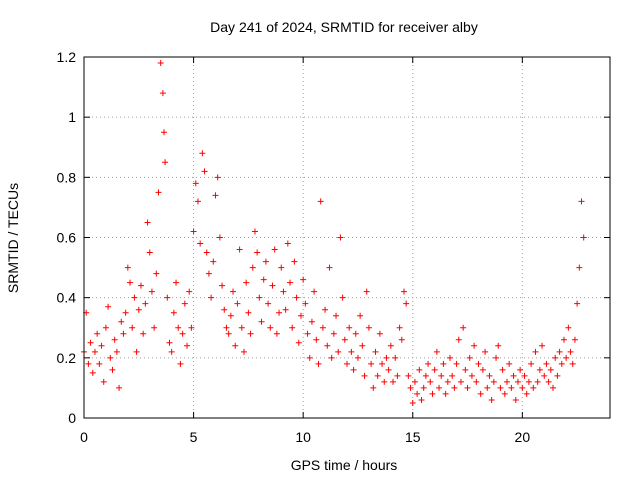 This screenshot has height=480, width=640. What do you see at coordinates (67, 57) in the screenshot?
I see `y-tick-label: 1.2` at bounding box center [67, 57].